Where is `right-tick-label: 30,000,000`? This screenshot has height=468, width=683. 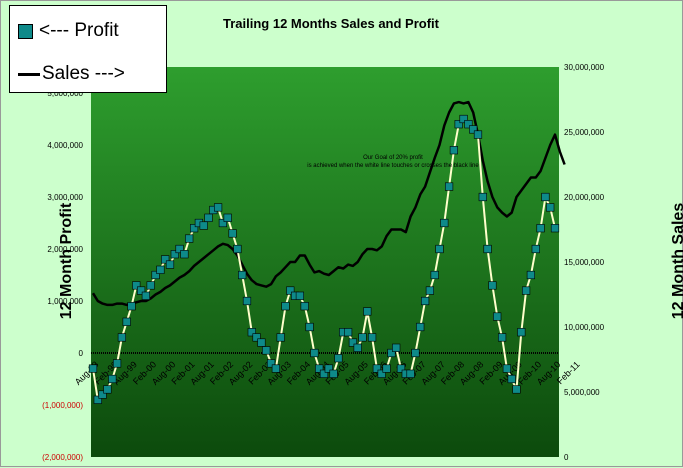 right-tick-label: 30,000,000 is located at coordinates (584, 67).